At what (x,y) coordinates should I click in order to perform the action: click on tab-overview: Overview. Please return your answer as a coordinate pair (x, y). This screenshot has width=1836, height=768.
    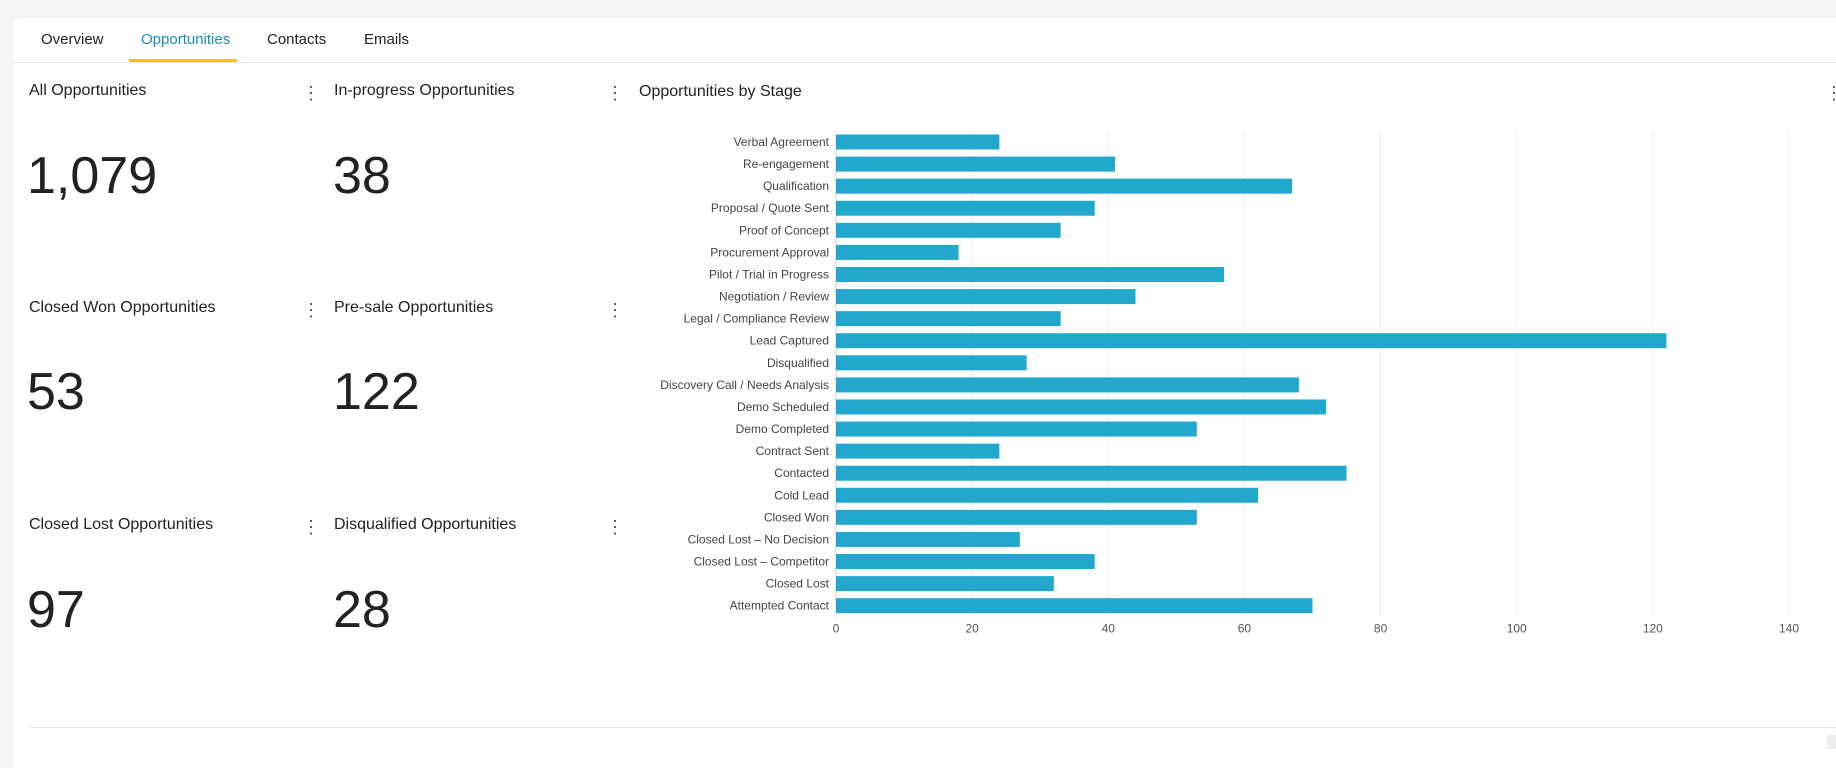
    Looking at the image, I should click on (72, 39).